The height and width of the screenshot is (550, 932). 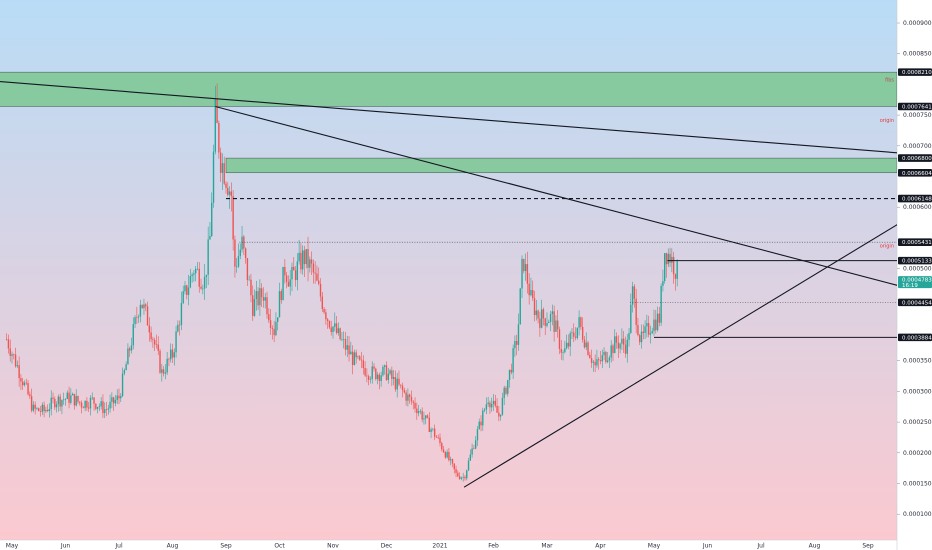 What do you see at coordinates (760, 546) in the screenshot?
I see `x-tick-label-15: Jul` at bounding box center [760, 546].